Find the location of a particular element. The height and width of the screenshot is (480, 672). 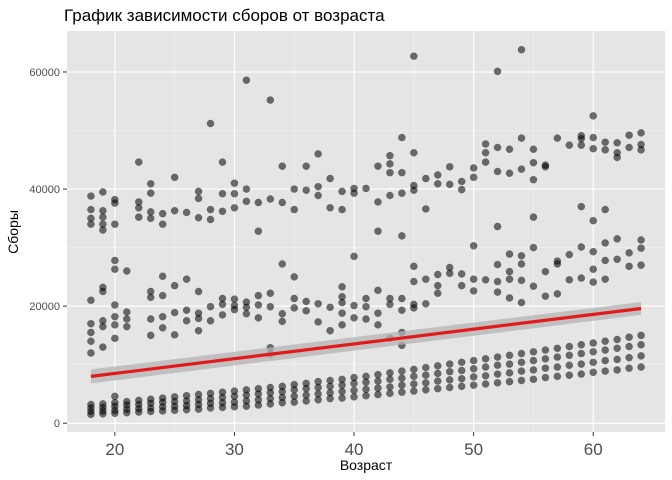

y-tick-label: 20000 is located at coordinates (44, 307).